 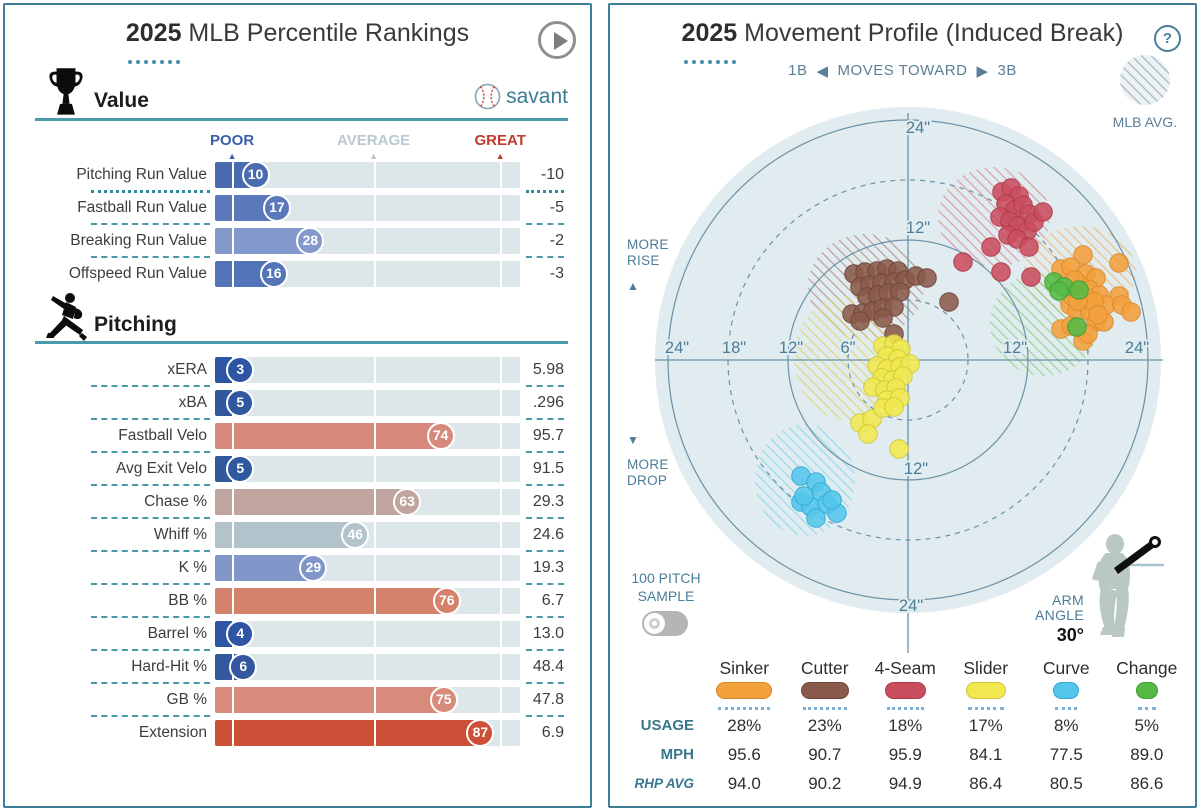 What do you see at coordinates (367, 207) in the screenshot?
I see `percentile-bar: 17` at bounding box center [367, 207].